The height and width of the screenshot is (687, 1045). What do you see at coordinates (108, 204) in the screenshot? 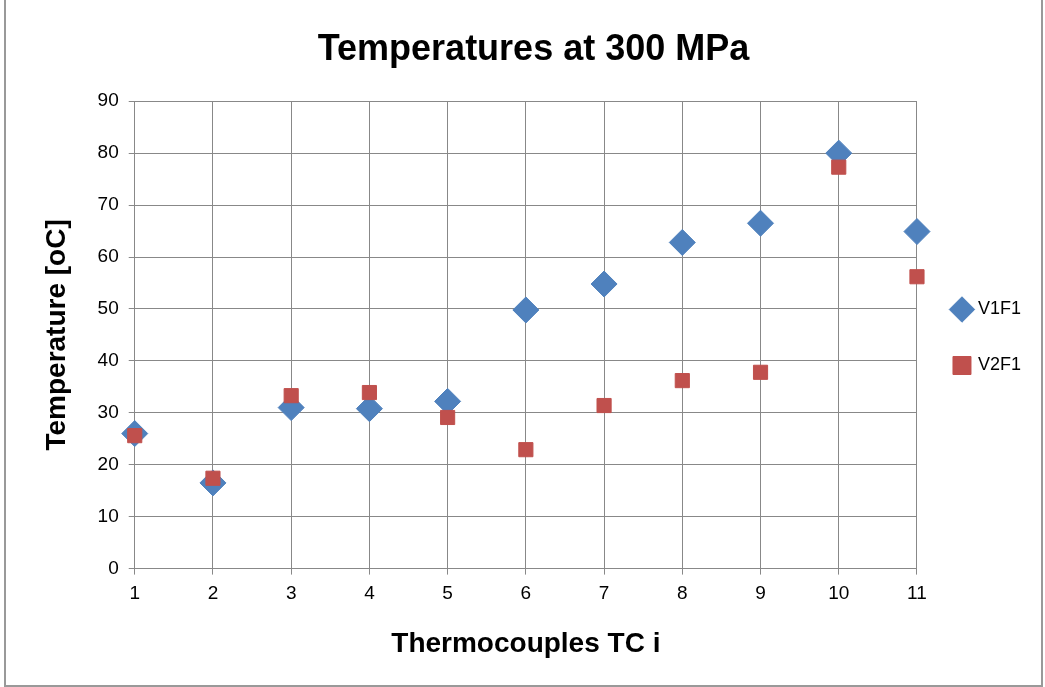
I see `y-tick-label: 70` at bounding box center [108, 204].